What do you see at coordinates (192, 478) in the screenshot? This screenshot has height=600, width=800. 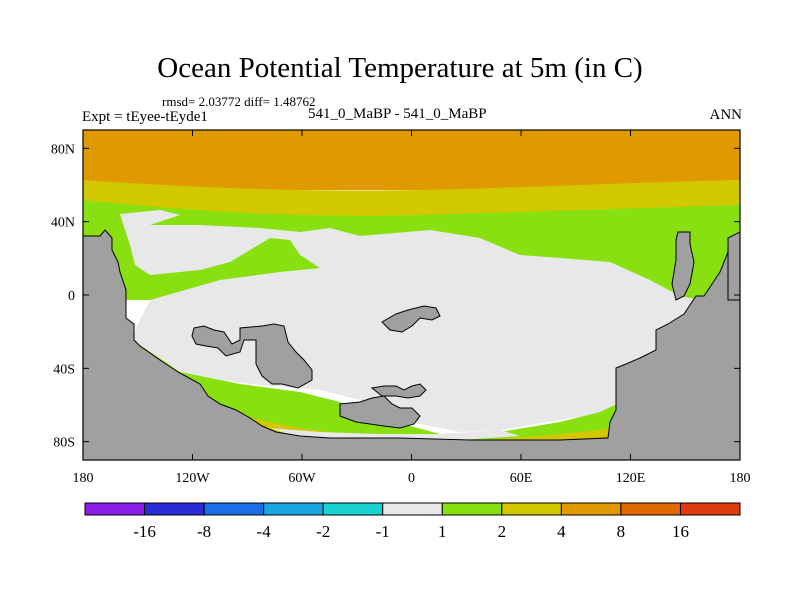 I see `x-tick-label: 120W` at bounding box center [192, 478].